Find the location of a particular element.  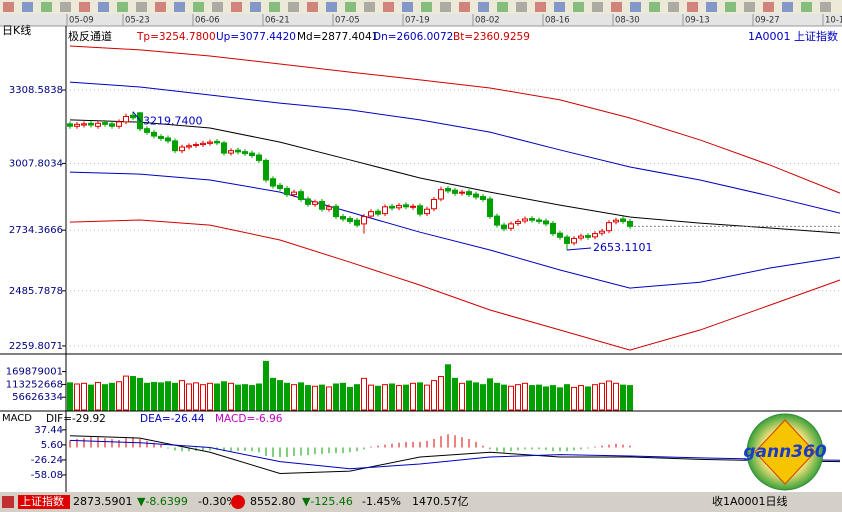

x-tick-label: 07-19 is located at coordinates (417, 21).